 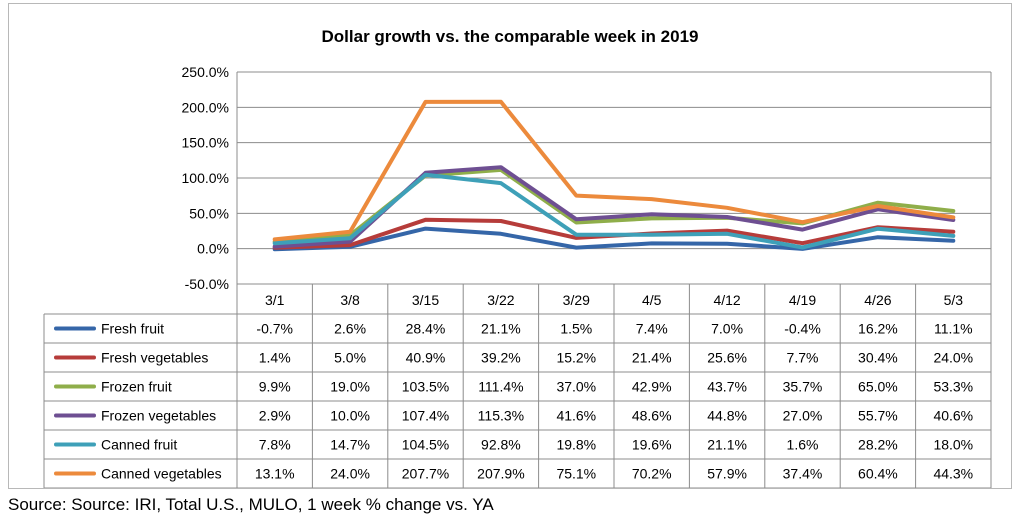 I want to click on data-label: 28.4%, so click(x=426, y=329).